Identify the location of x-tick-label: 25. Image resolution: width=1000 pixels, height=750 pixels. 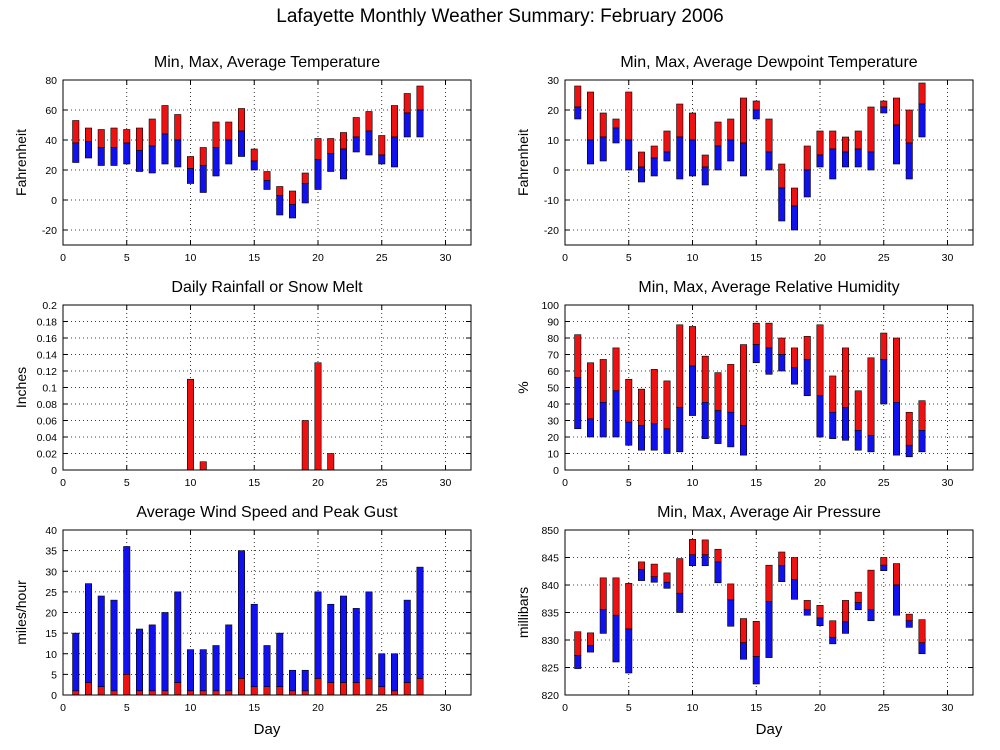
(884, 258).